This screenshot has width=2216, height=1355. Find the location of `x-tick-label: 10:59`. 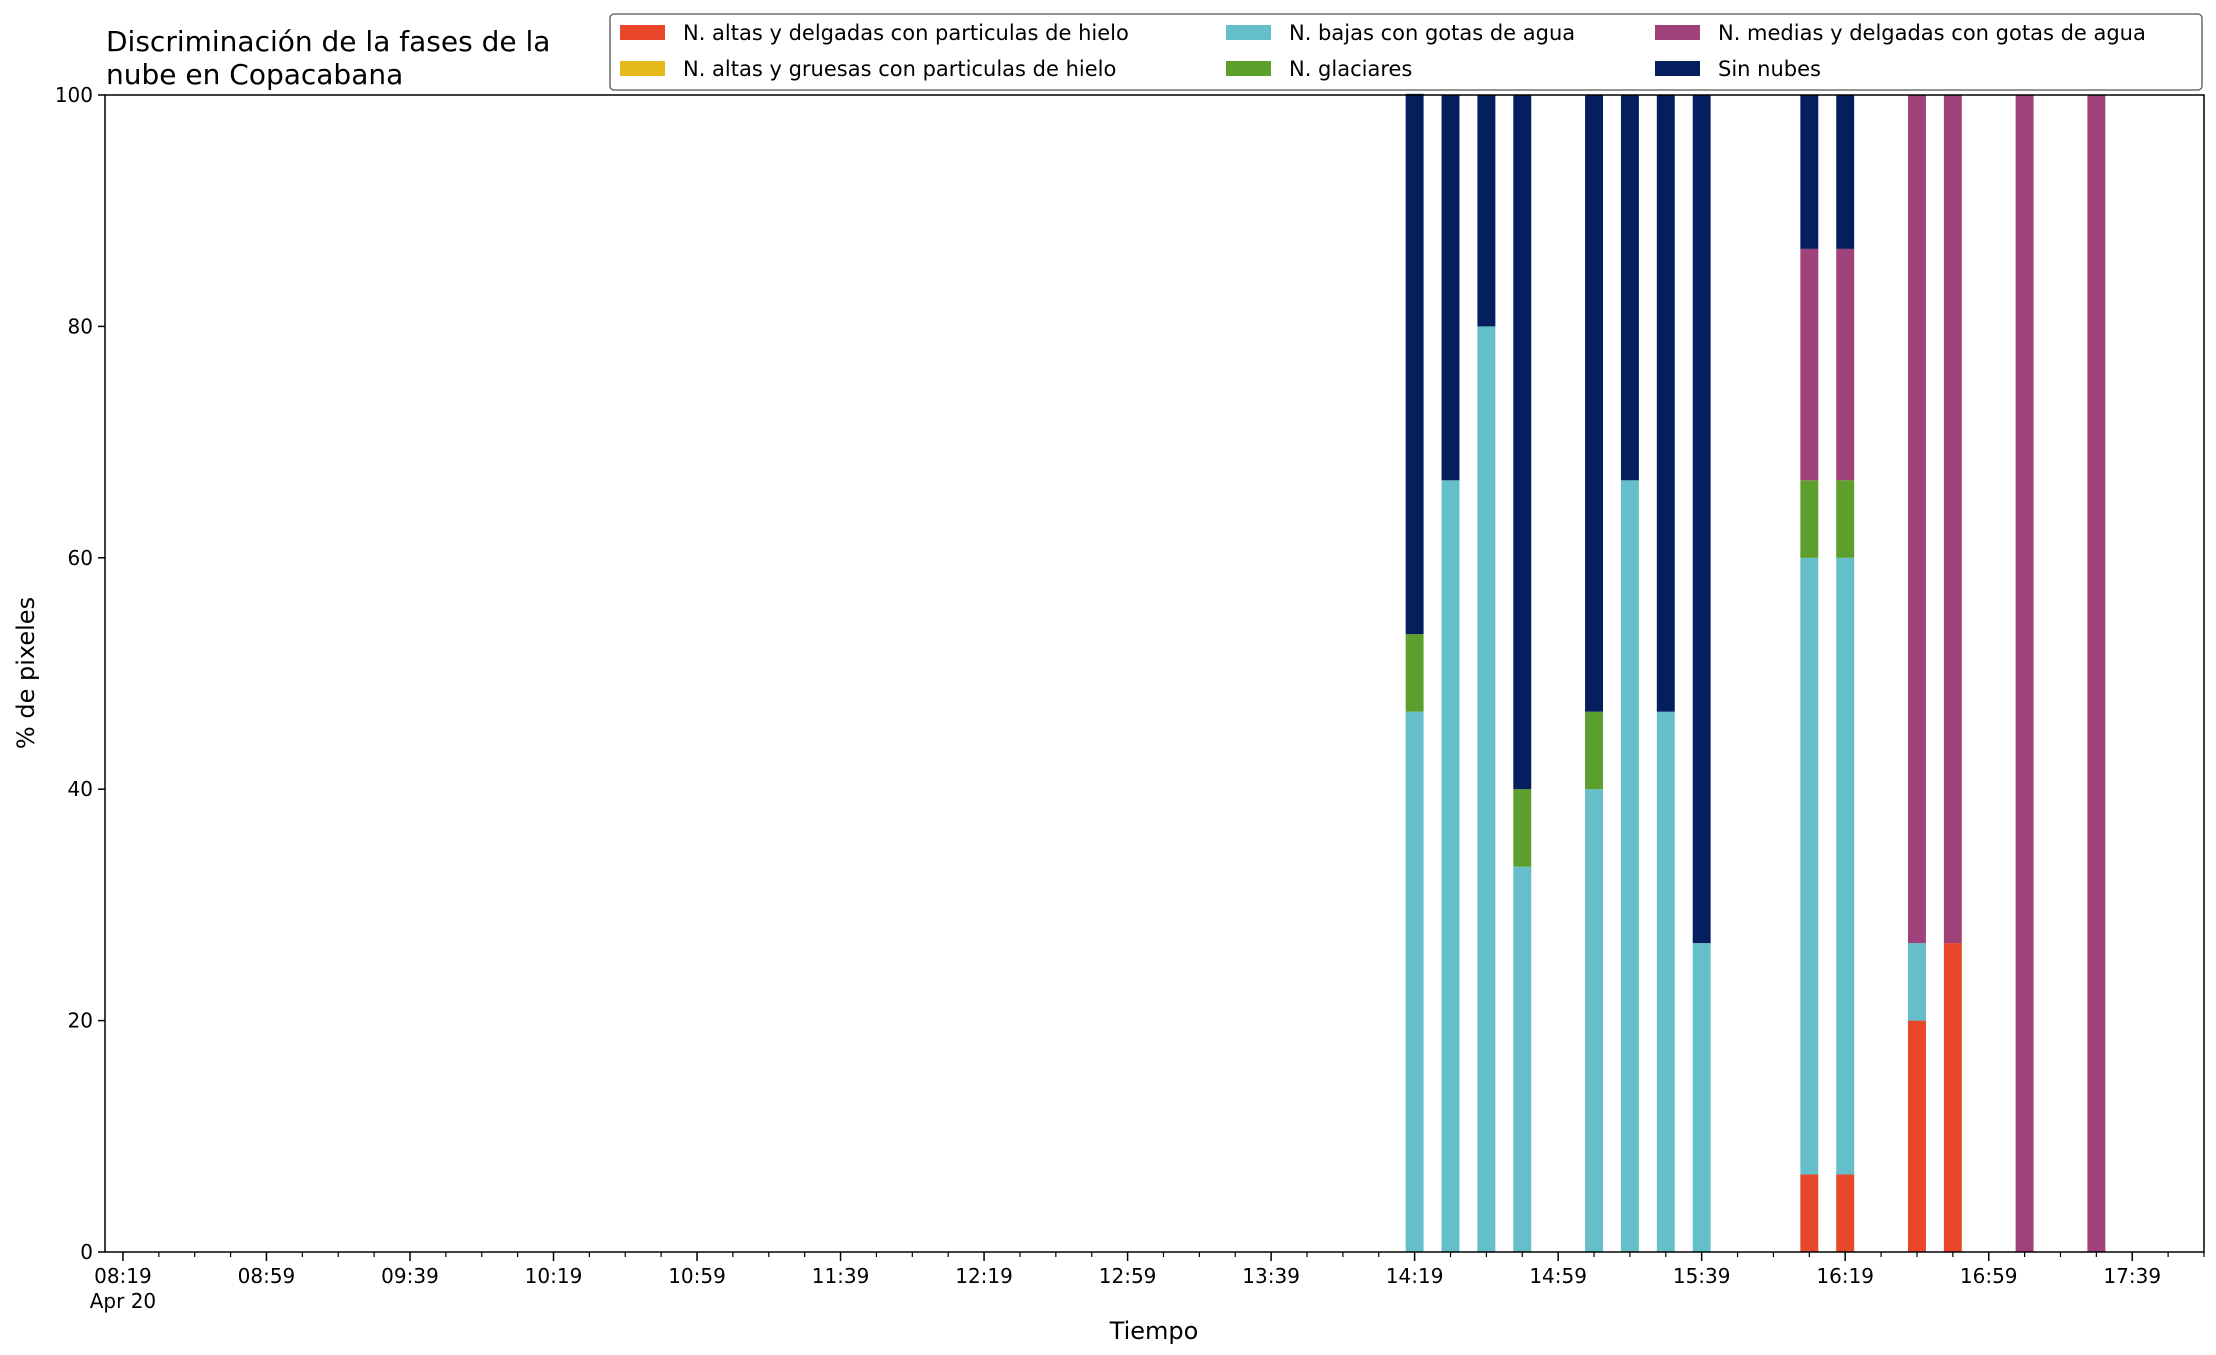

x-tick-label: 10:59 is located at coordinates (697, 1276).